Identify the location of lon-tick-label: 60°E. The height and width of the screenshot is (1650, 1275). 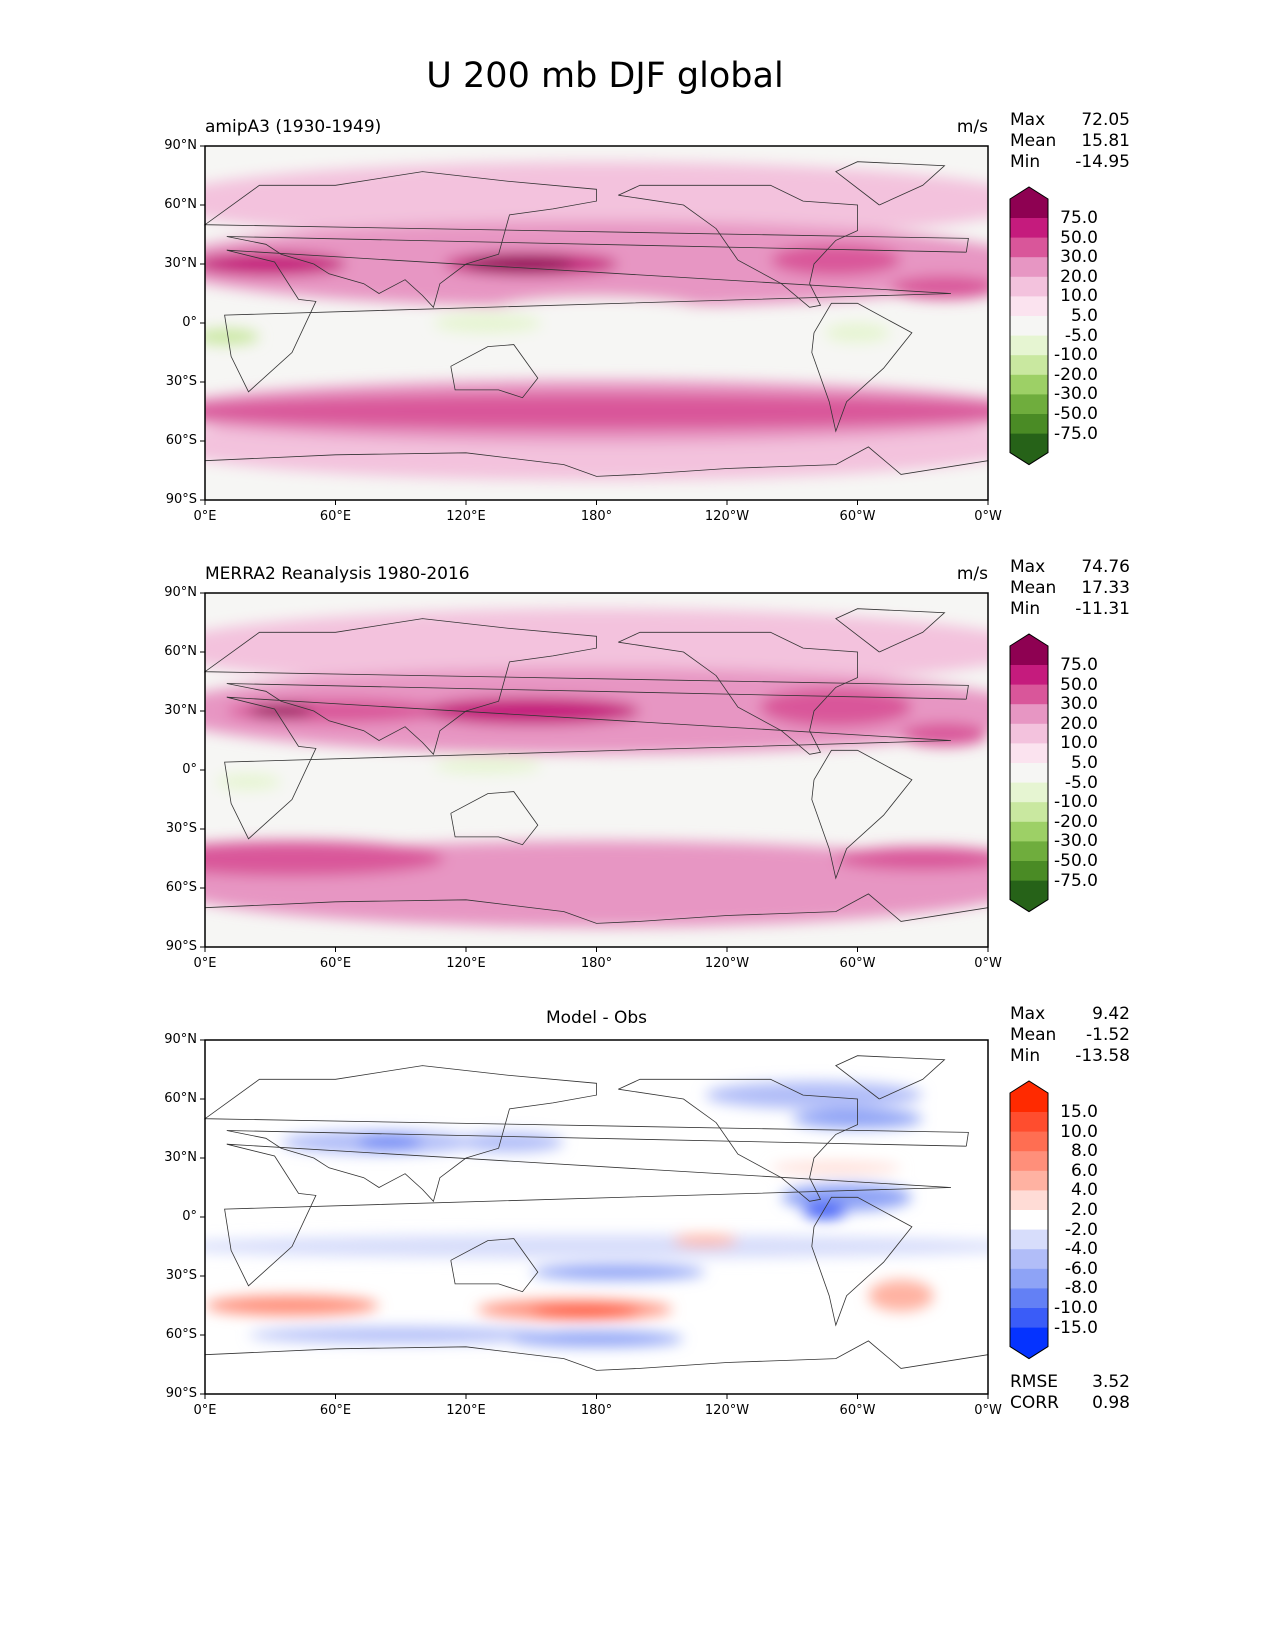
(335, 1410).